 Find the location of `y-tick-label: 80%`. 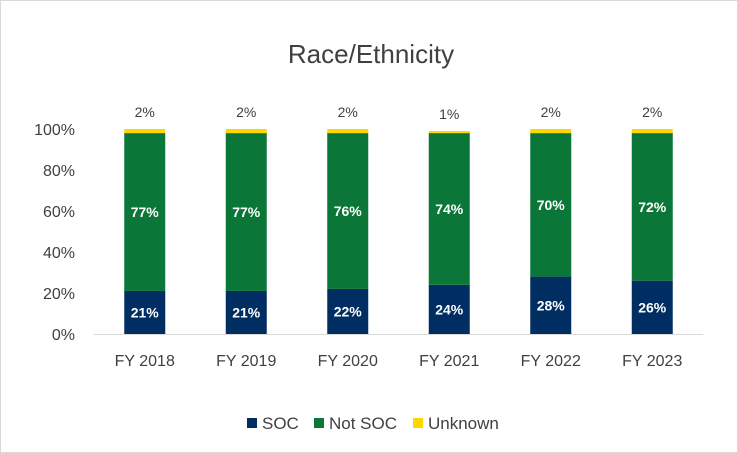

y-tick-label: 80% is located at coordinates (59, 171).